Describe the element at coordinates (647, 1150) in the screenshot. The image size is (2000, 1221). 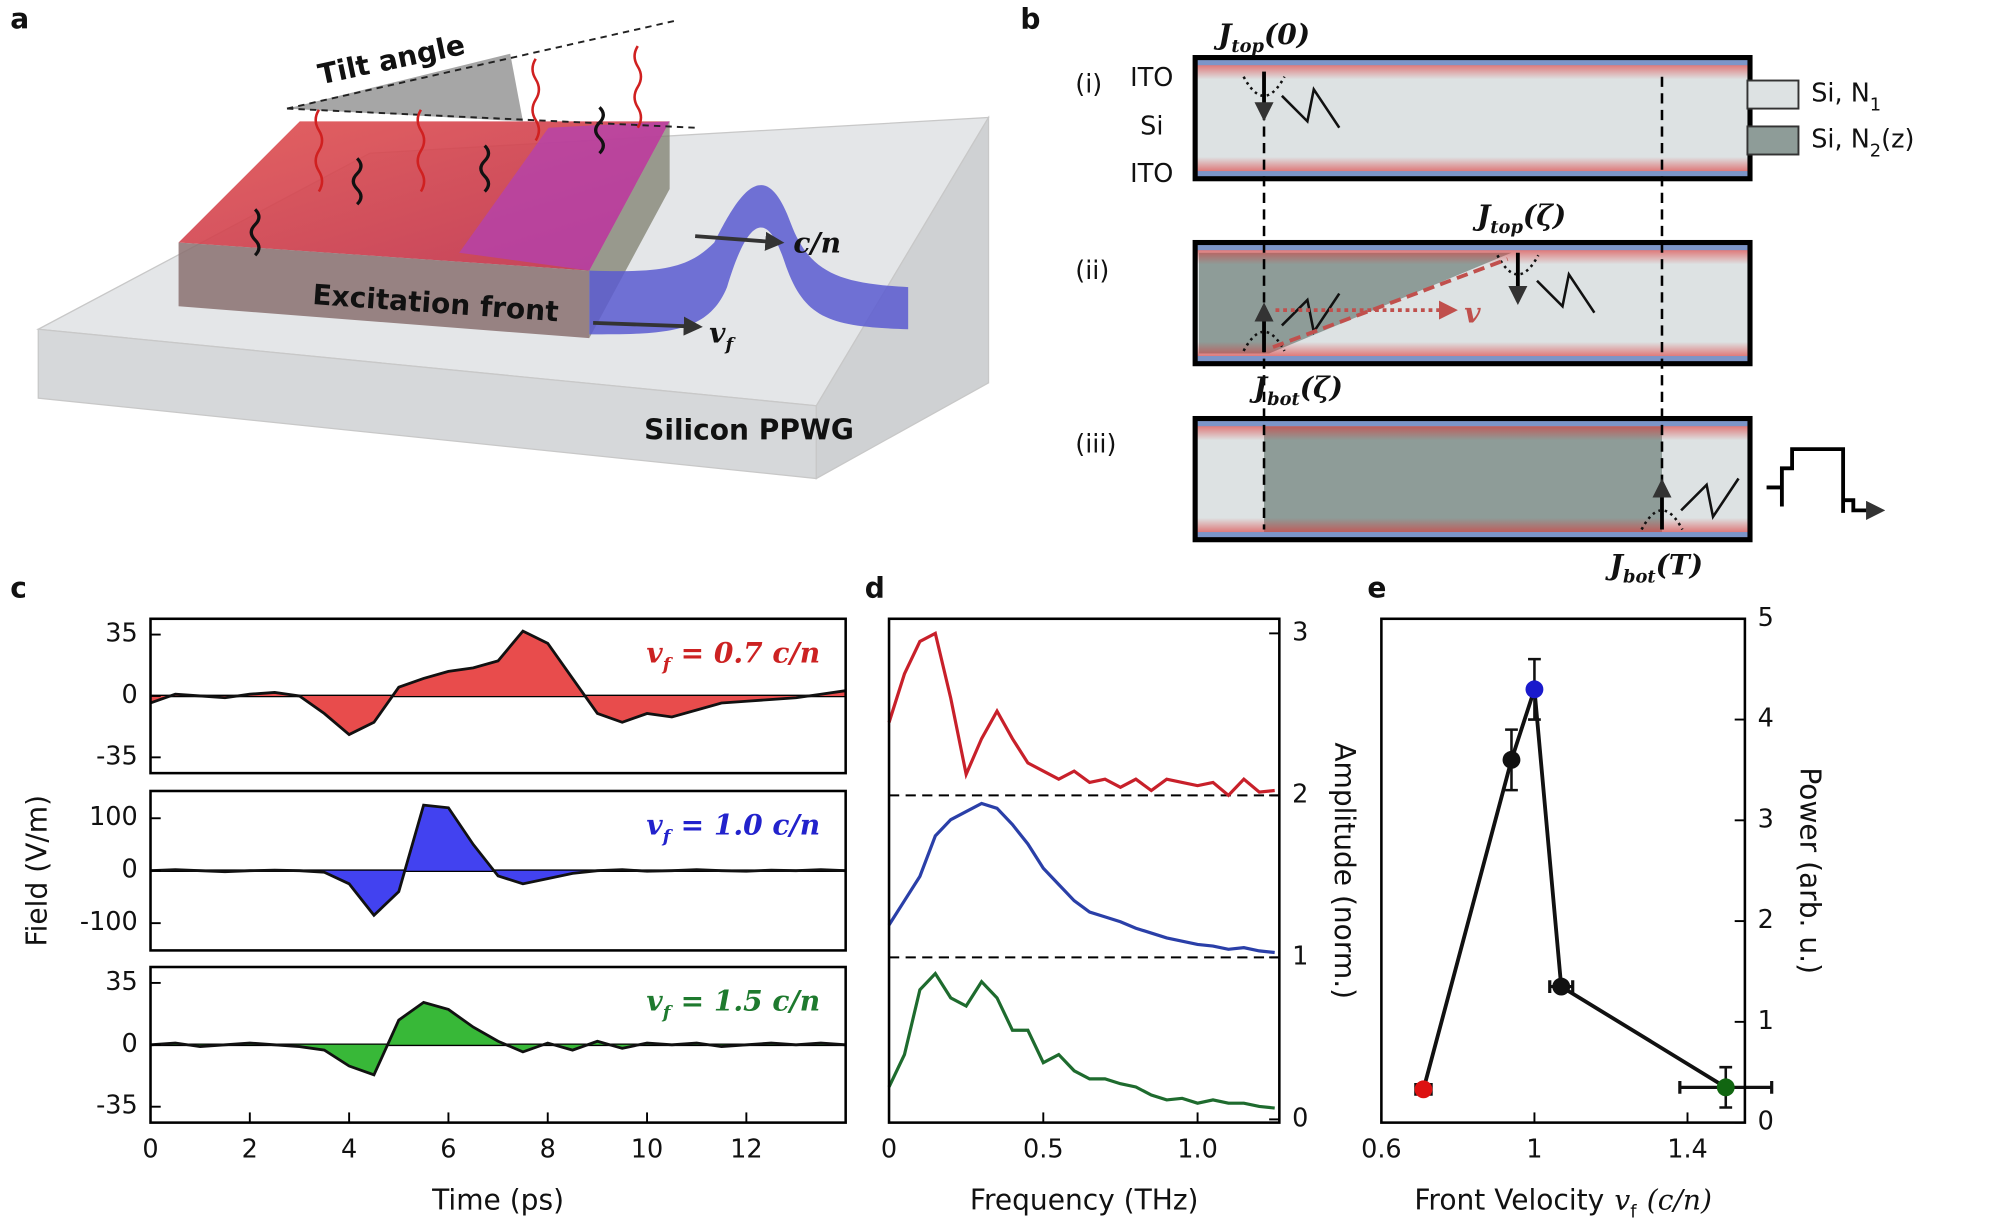
I see `x-tick-label: 10` at that location.